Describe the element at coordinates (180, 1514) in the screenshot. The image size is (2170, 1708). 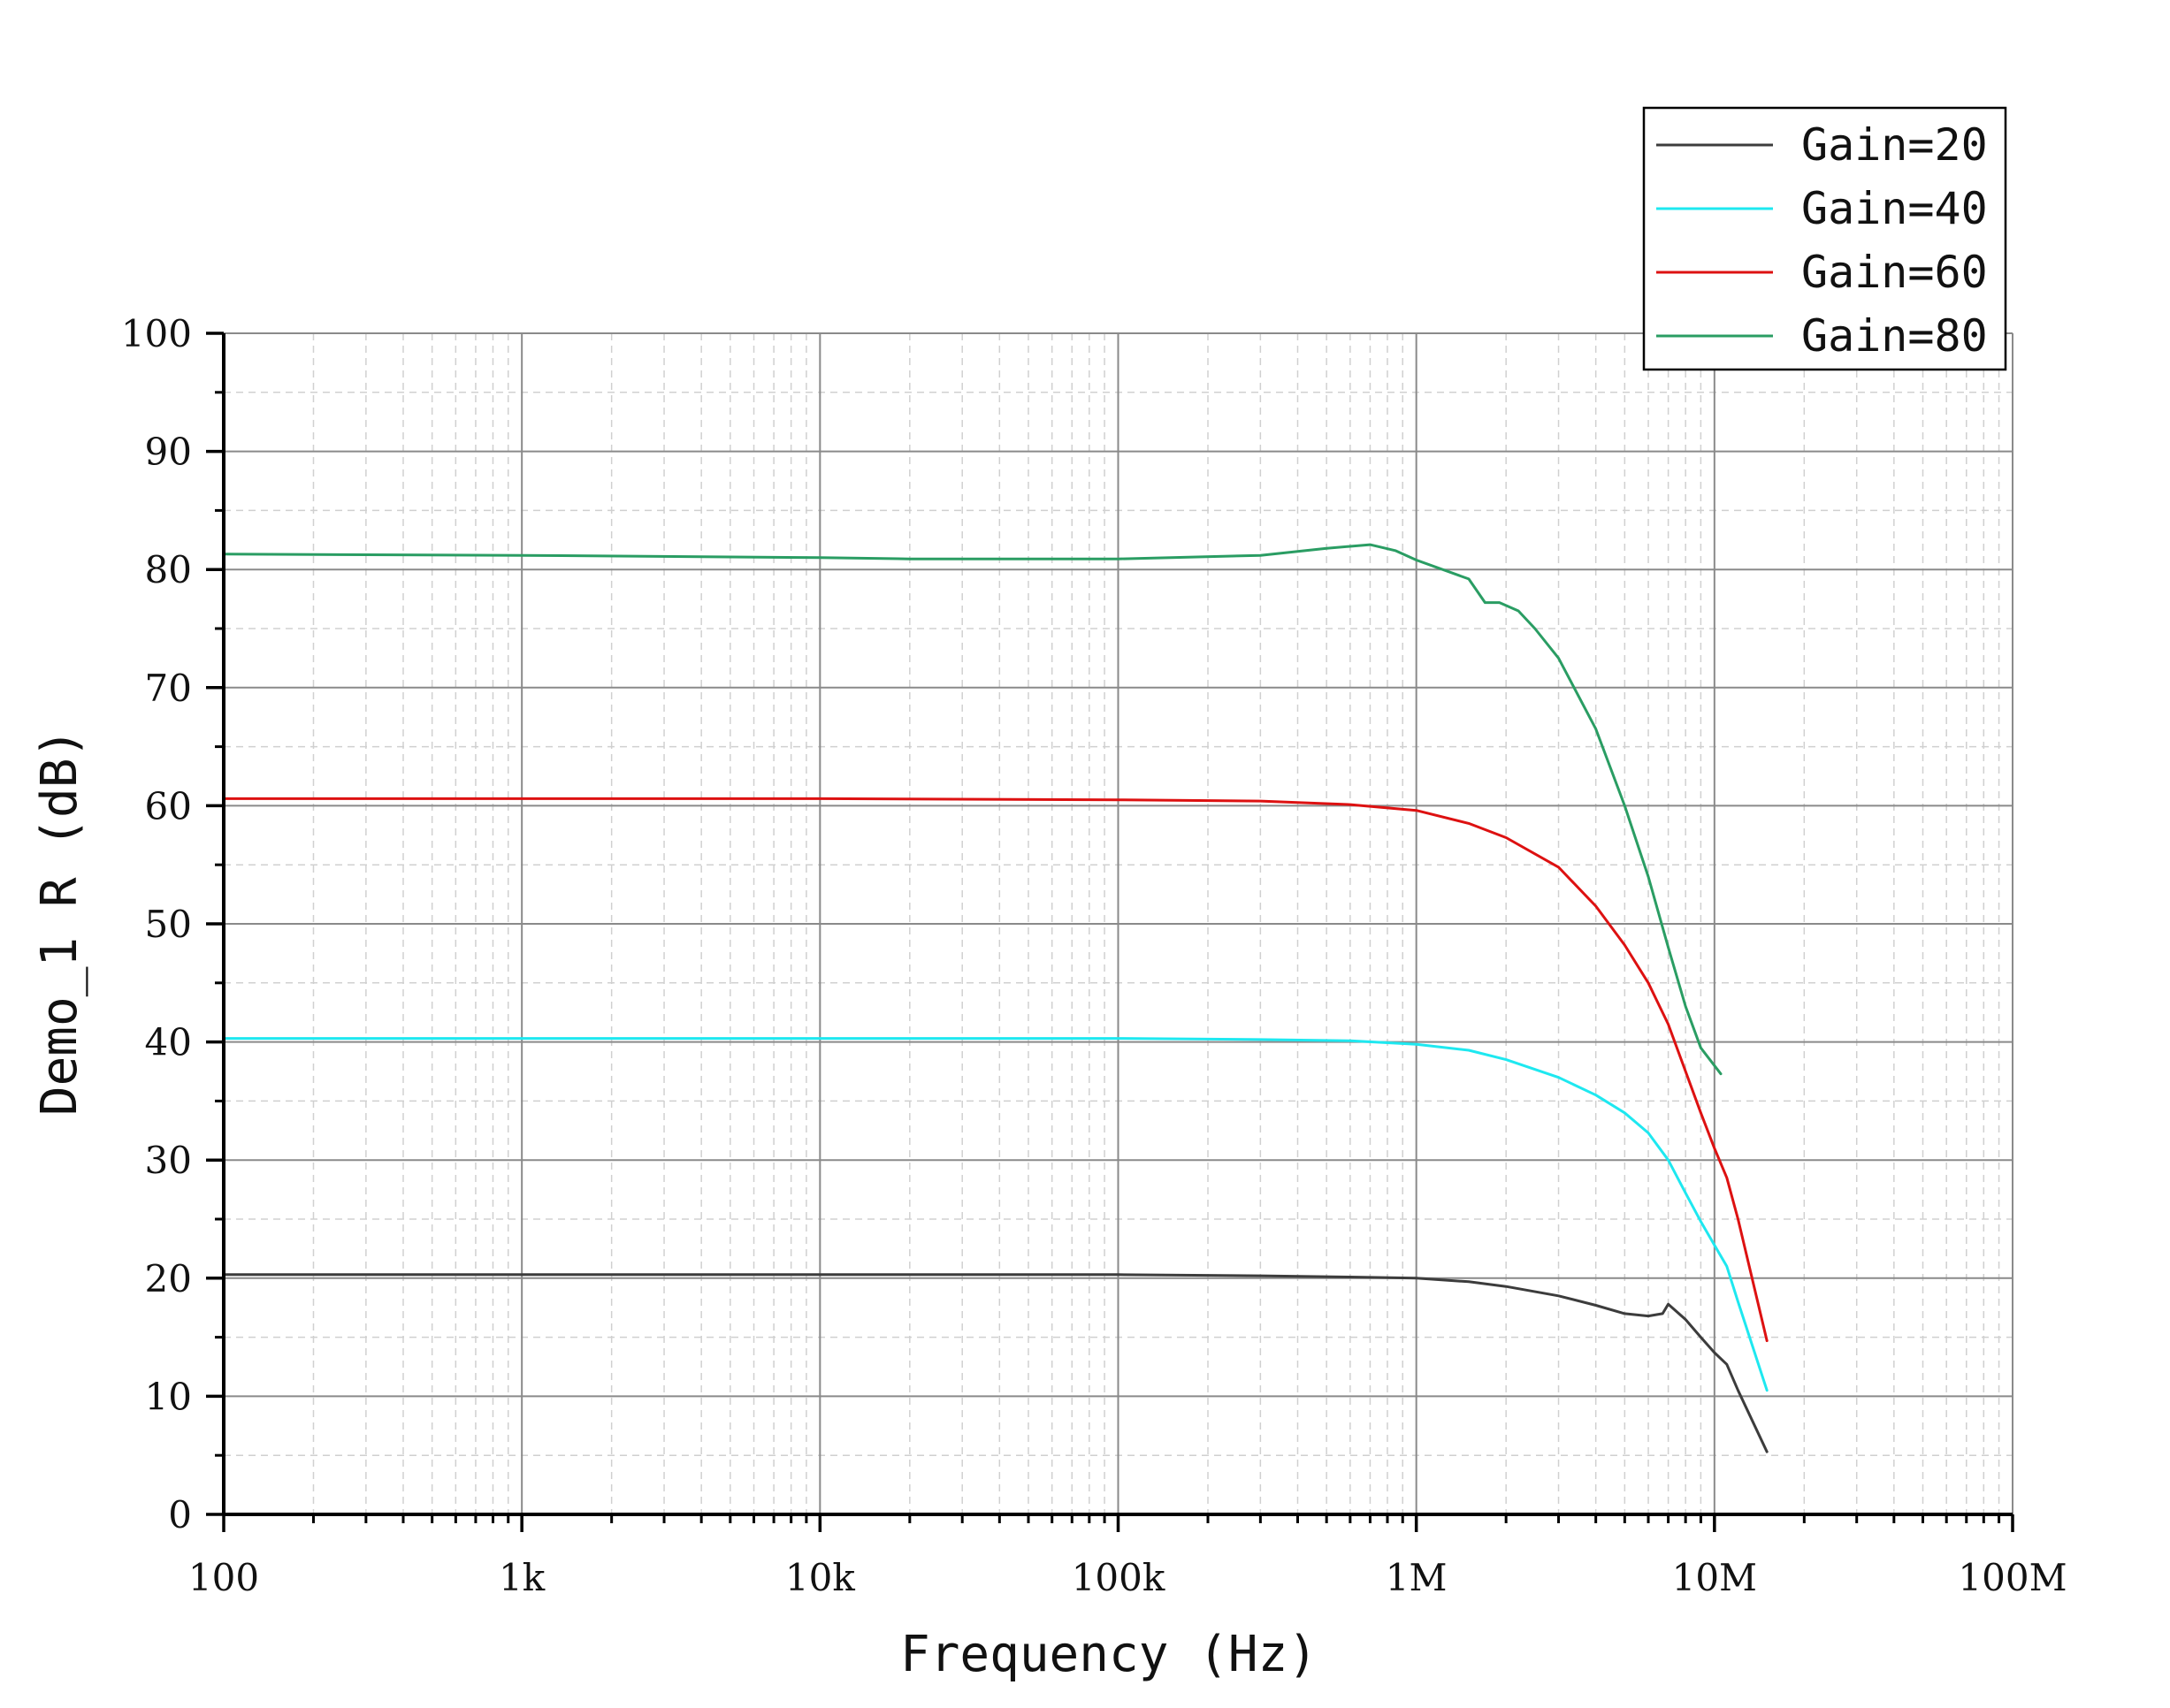
I see `y-tick-label: 0` at that location.